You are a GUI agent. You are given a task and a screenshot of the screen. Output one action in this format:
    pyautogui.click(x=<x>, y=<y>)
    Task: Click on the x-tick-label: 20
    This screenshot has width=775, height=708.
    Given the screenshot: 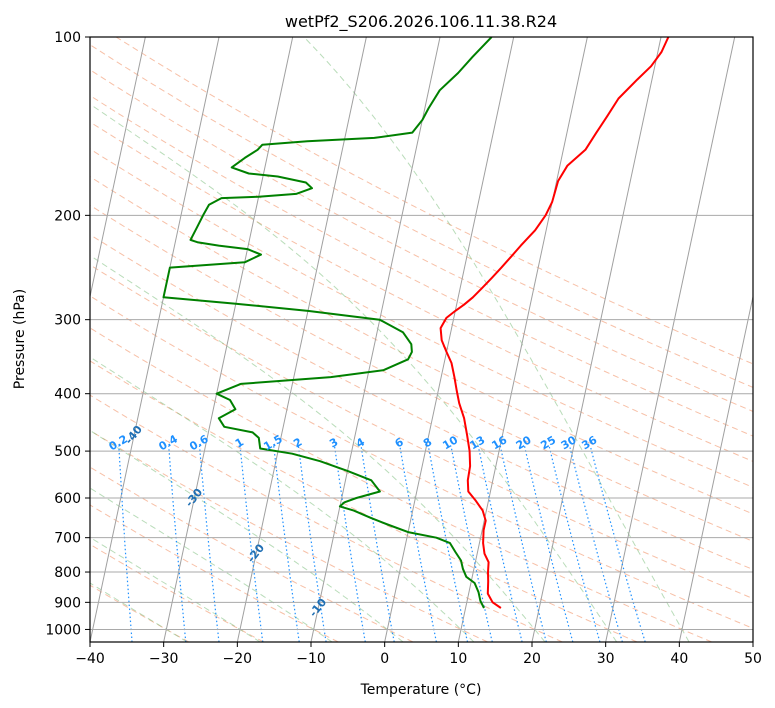 What is the action you would take?
    pyautogui.click(x=532, y=659)
    